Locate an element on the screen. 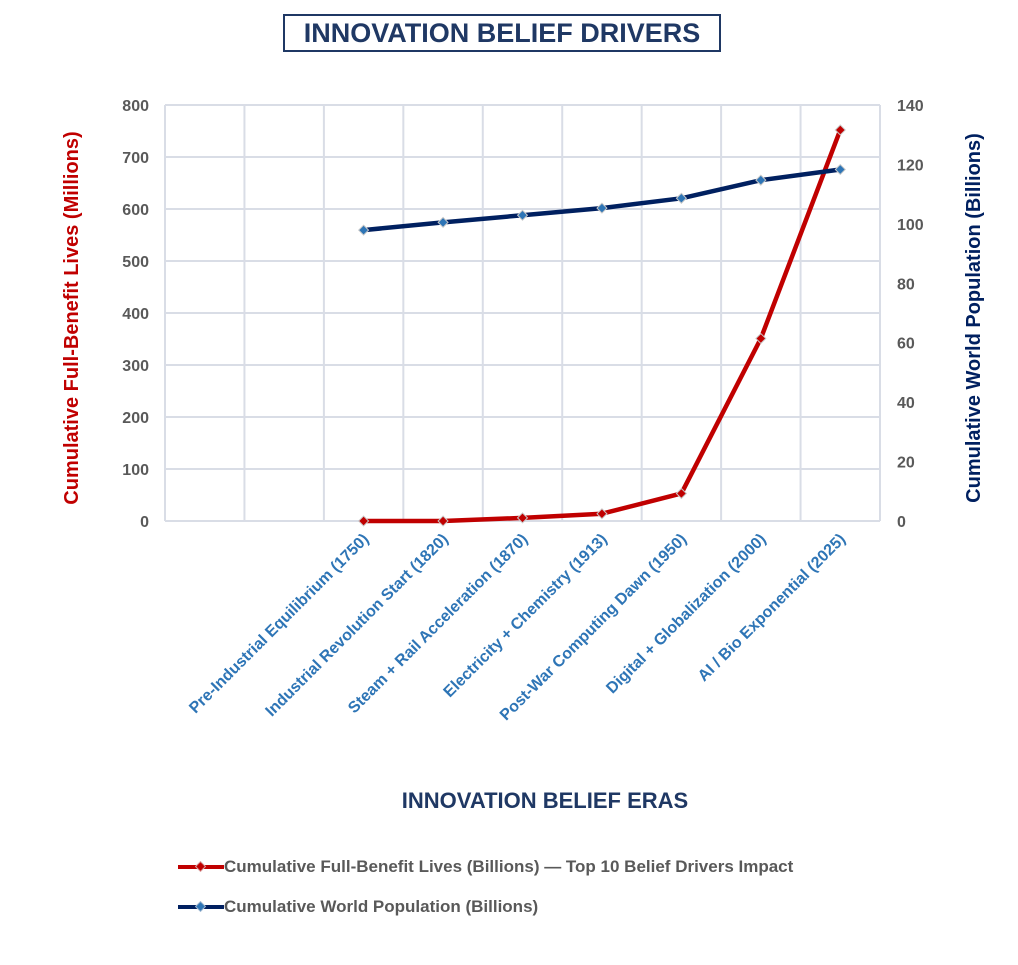 This screenshot has height=965, width=1018. right-tick-label: 100 is located at coordinates (910, 225).